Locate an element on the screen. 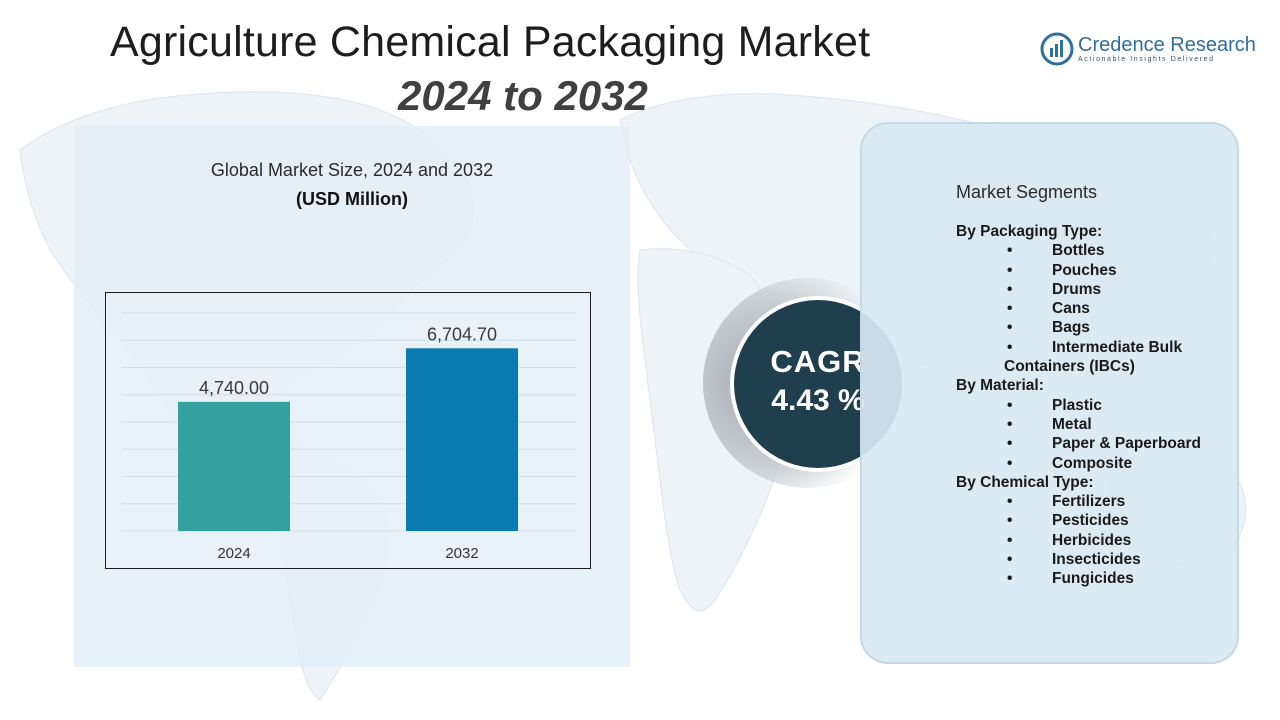 Image resolution: width=1280 pixels, height=720 pixels. segment-item: • Intermediate Bulk is located at coordinates (1096, 348).